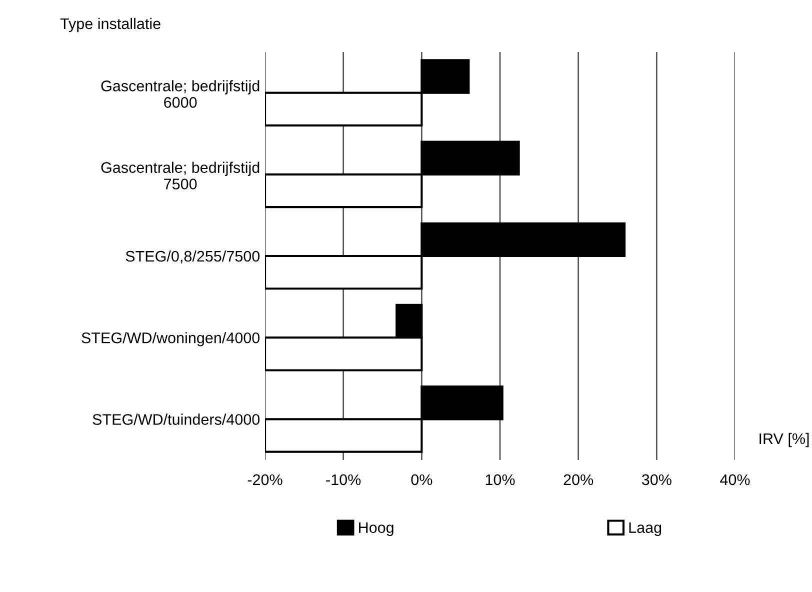  Describe the element at coordinates (180, 176) in the screenshot. I see `y-tick-label: Gascentrale; bedrijfstijd 7500` at that location.